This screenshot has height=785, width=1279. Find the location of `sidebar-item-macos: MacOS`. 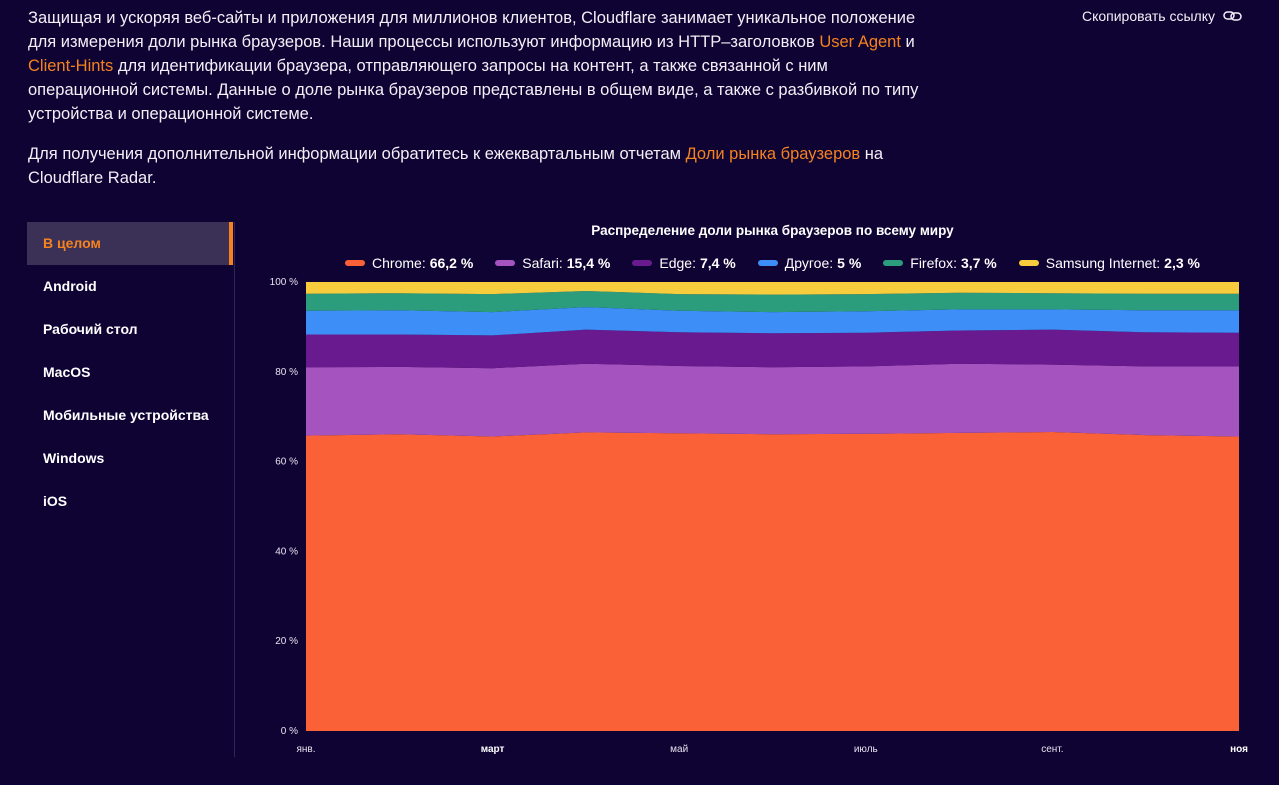

sidebar-item-macos: MacOS is located at coordinates (67, 372).